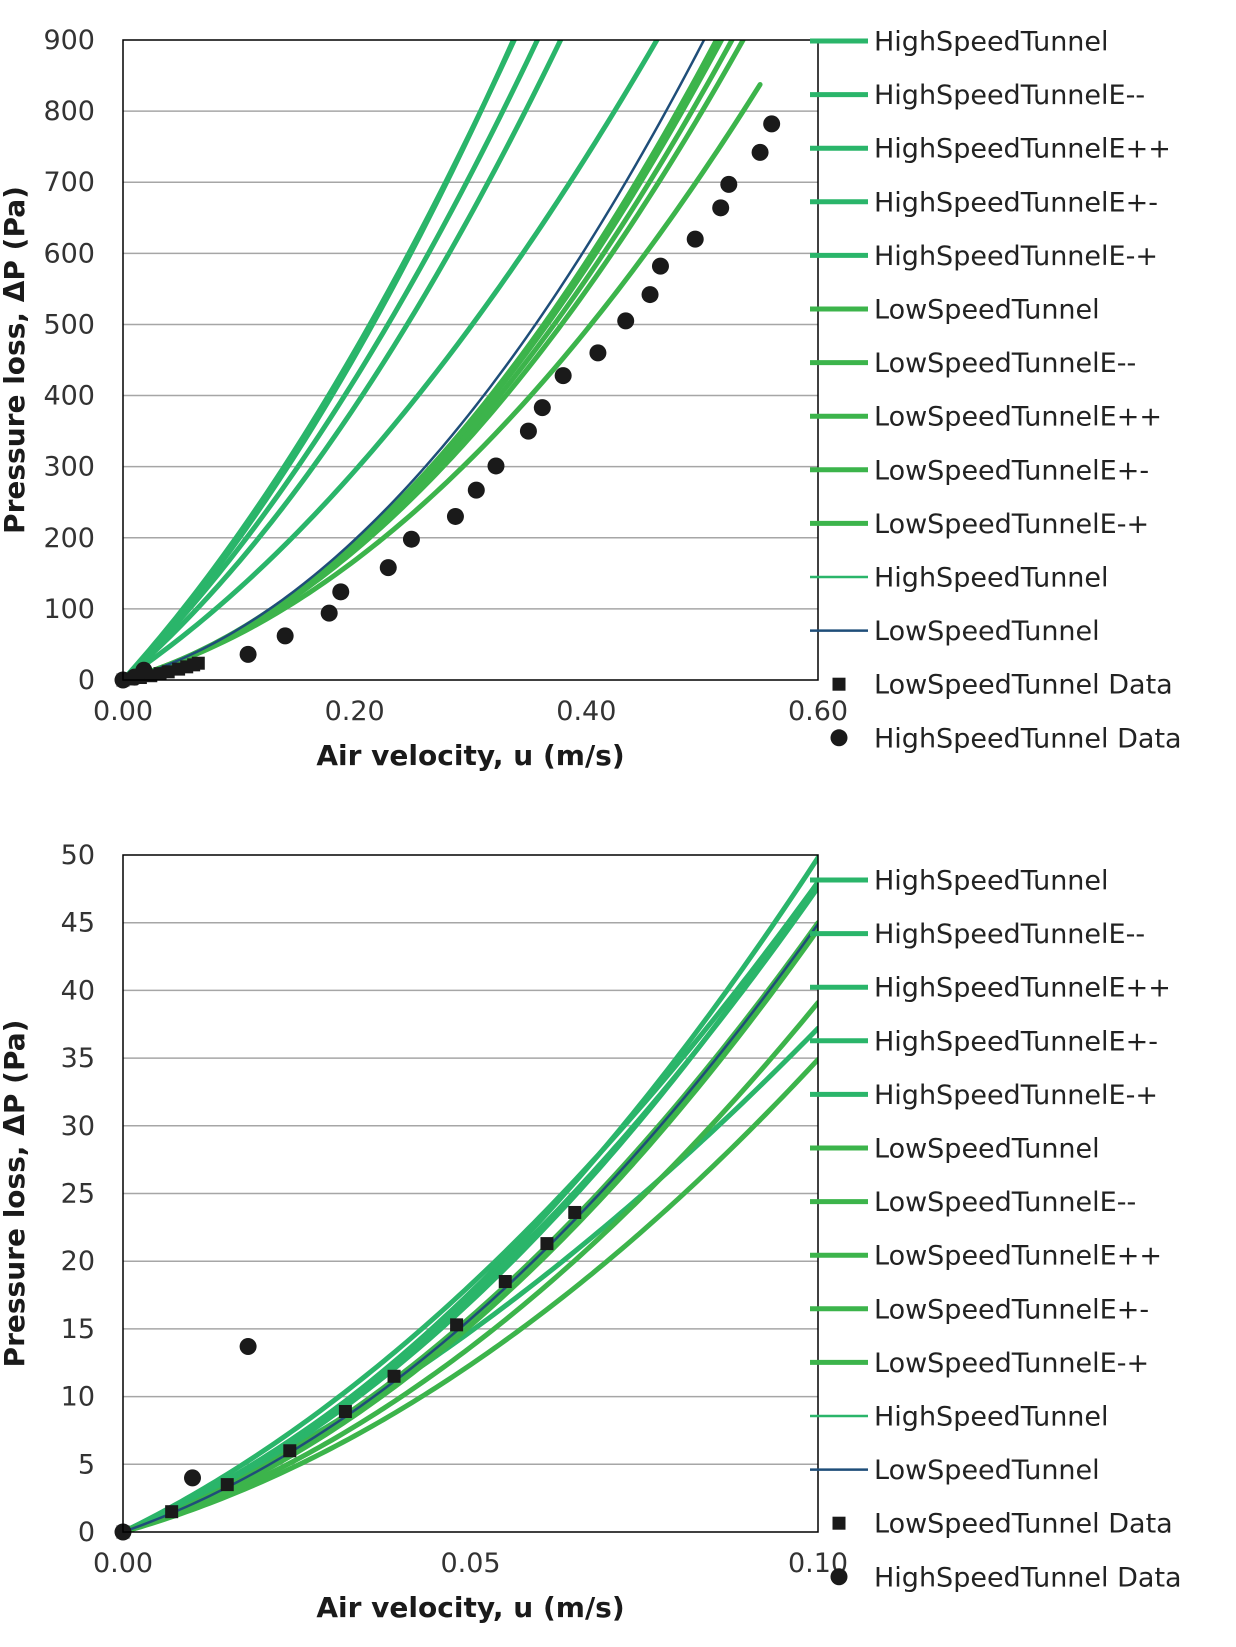 This screenshot has width=1236, height=1647. I want to click on x-axis-title: Air velocity, u (m/s), so click(470, 1607).